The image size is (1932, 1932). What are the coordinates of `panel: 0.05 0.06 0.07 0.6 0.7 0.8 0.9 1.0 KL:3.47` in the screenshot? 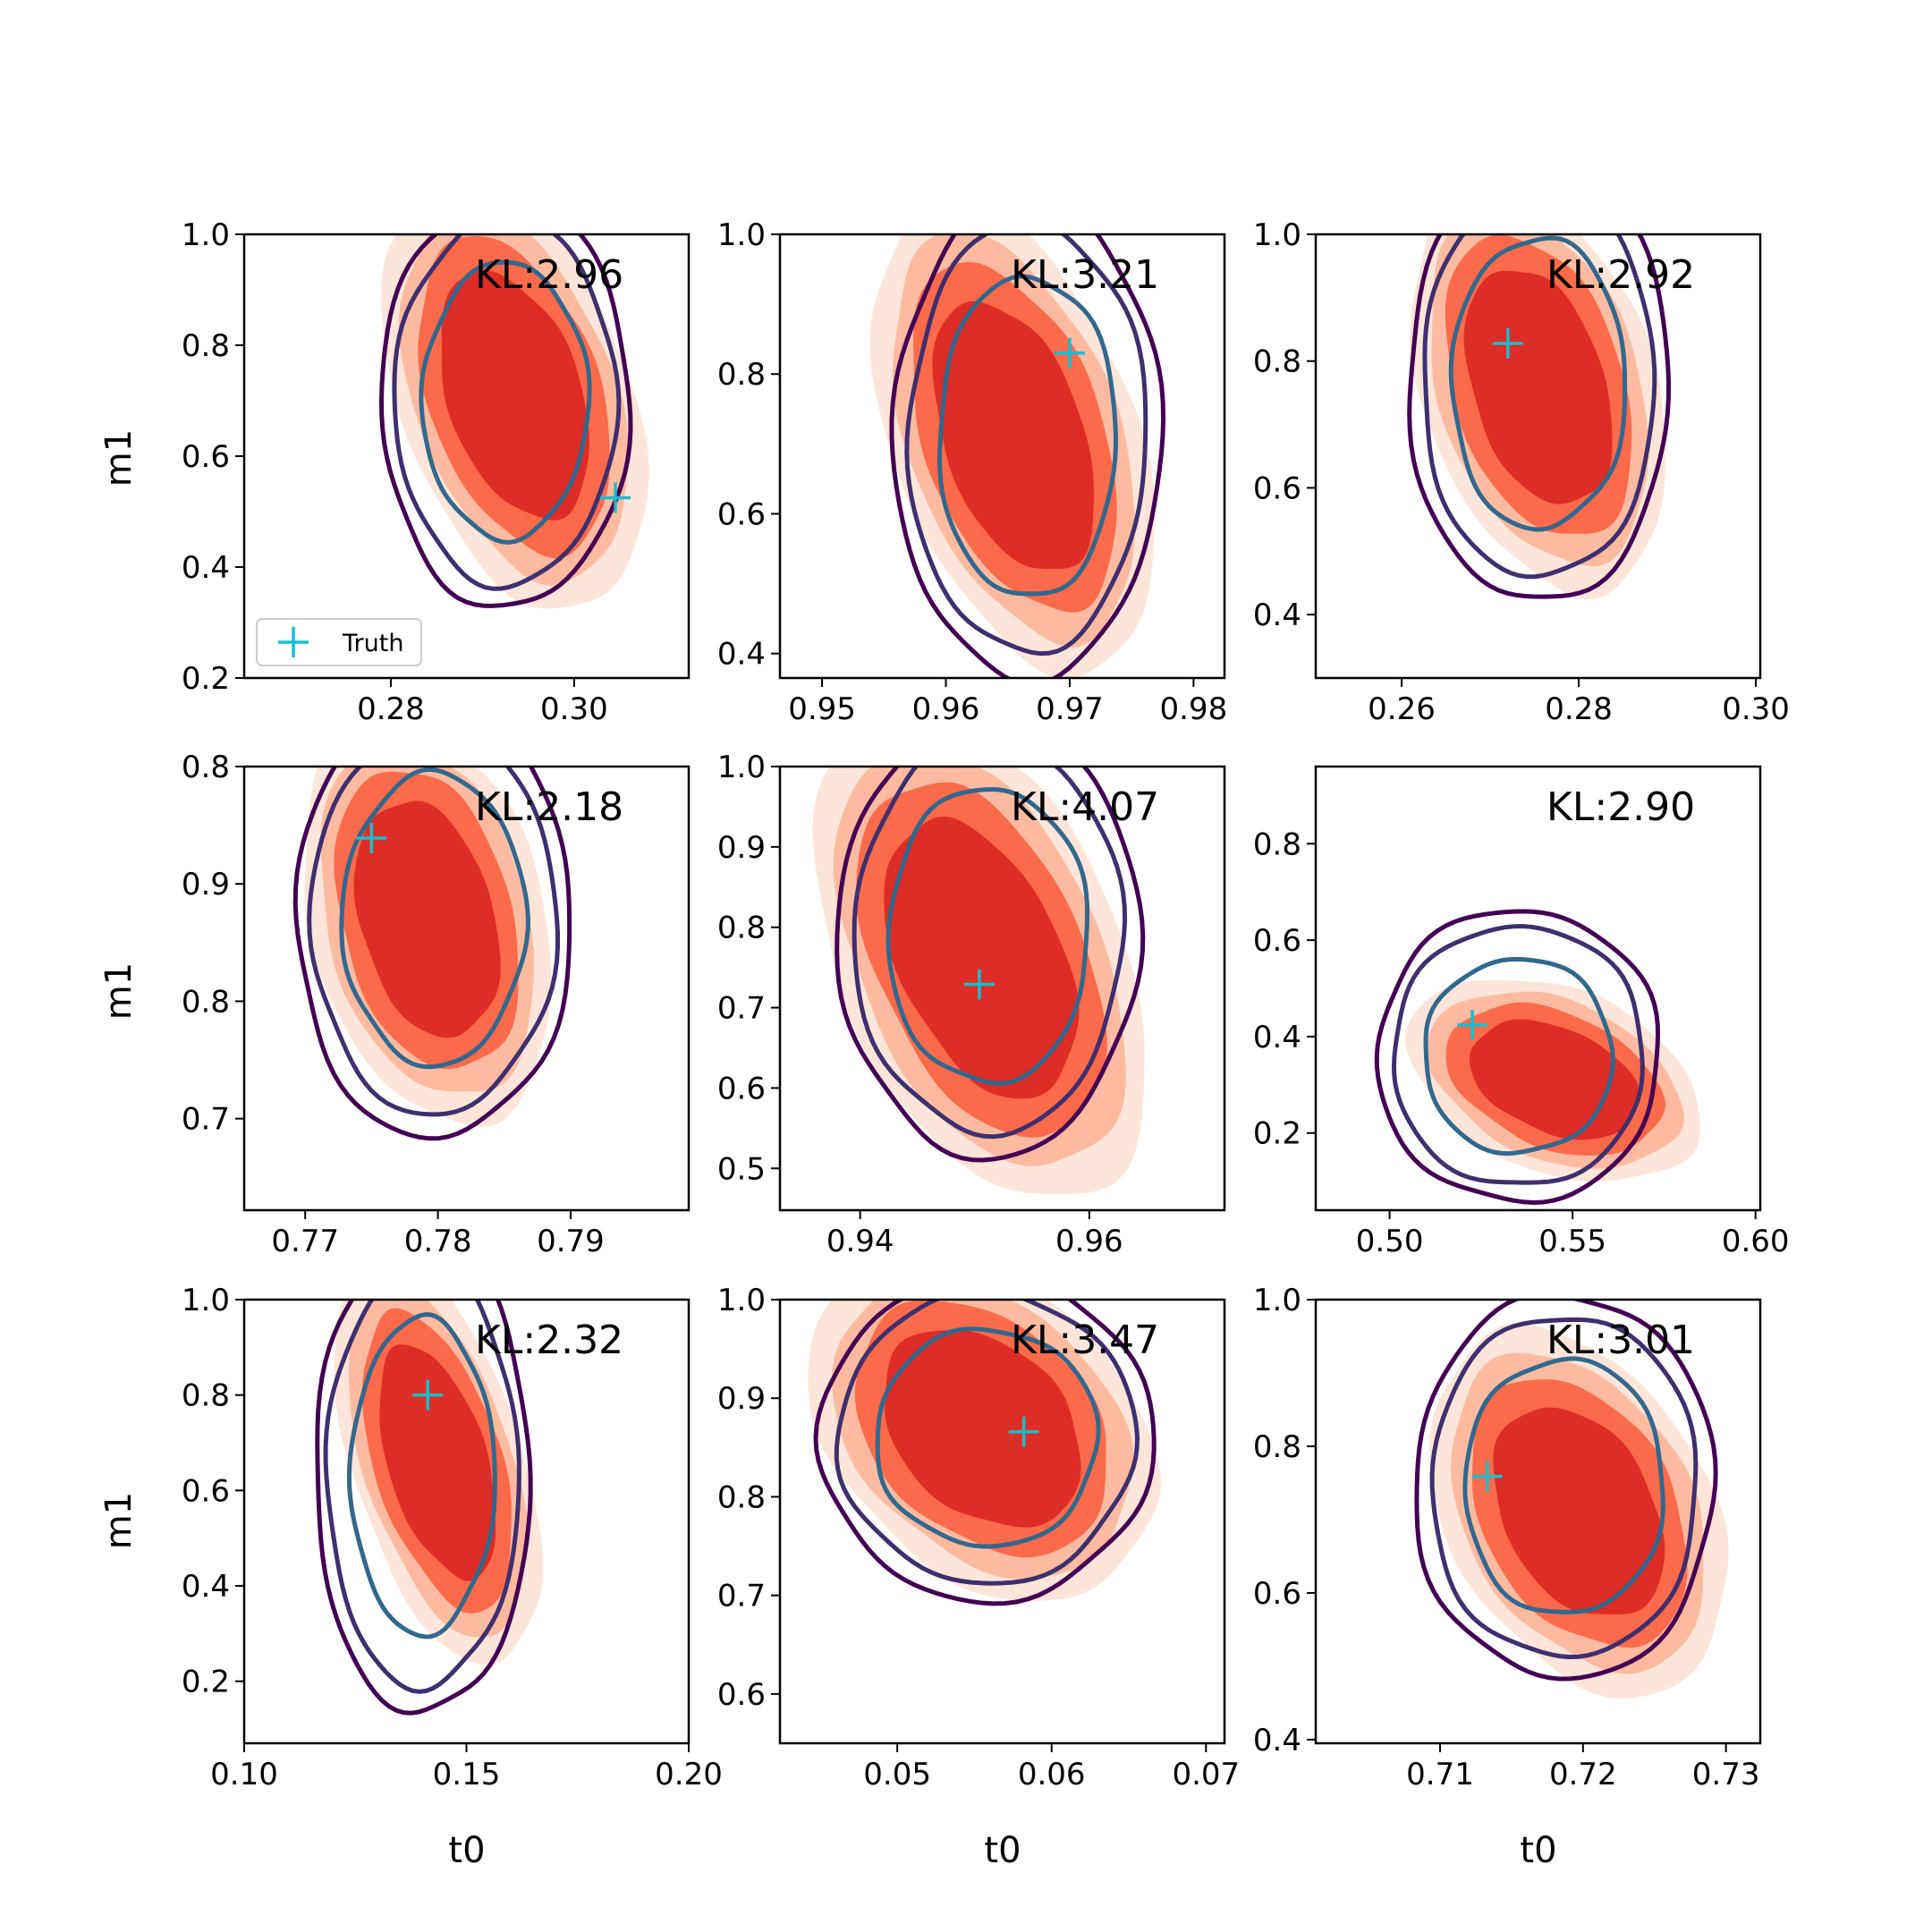 It's located at (978, 1537).